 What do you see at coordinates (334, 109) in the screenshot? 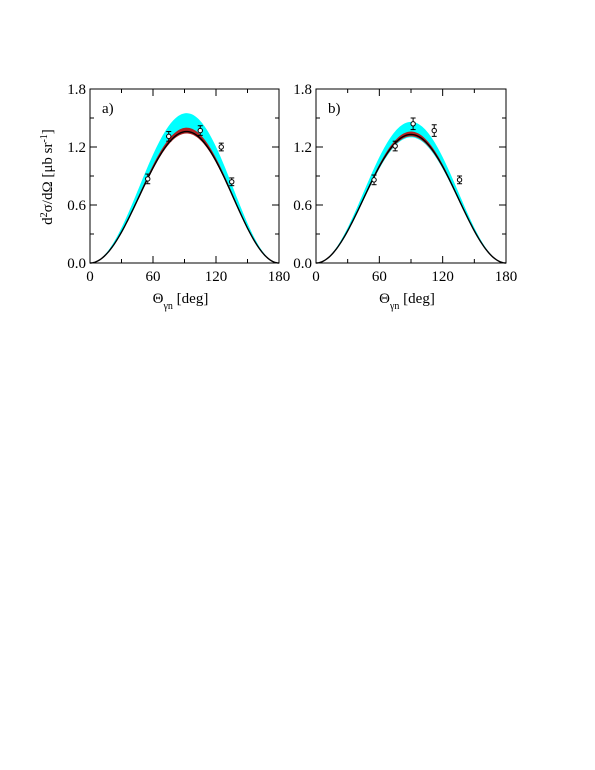
I see `panel-label: b)` at bounding box center [334, 109].